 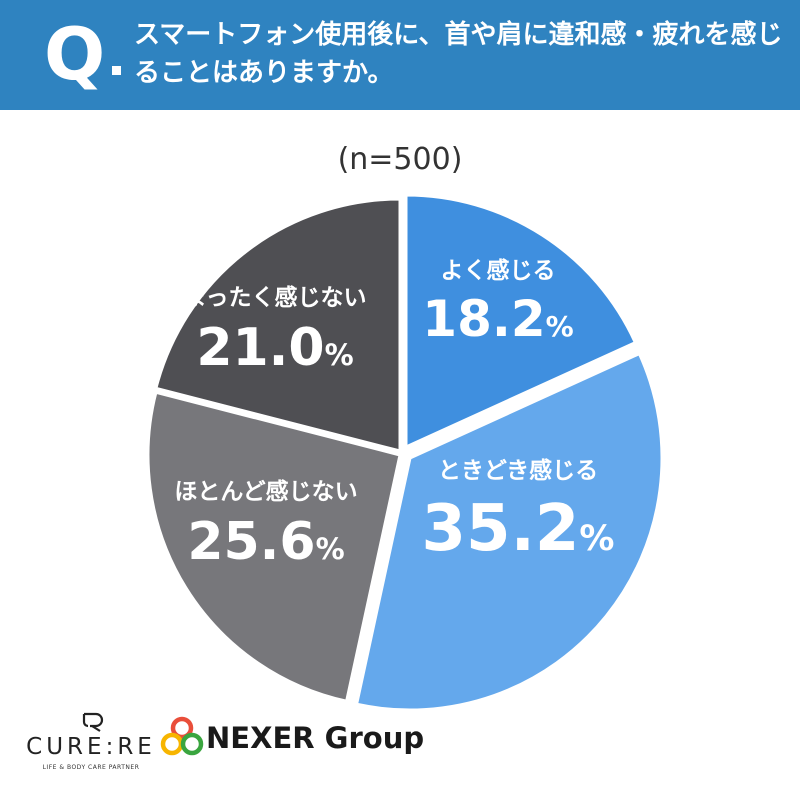 I want to click on slice-category-label: よく感じる, so click(x=498, y=270).